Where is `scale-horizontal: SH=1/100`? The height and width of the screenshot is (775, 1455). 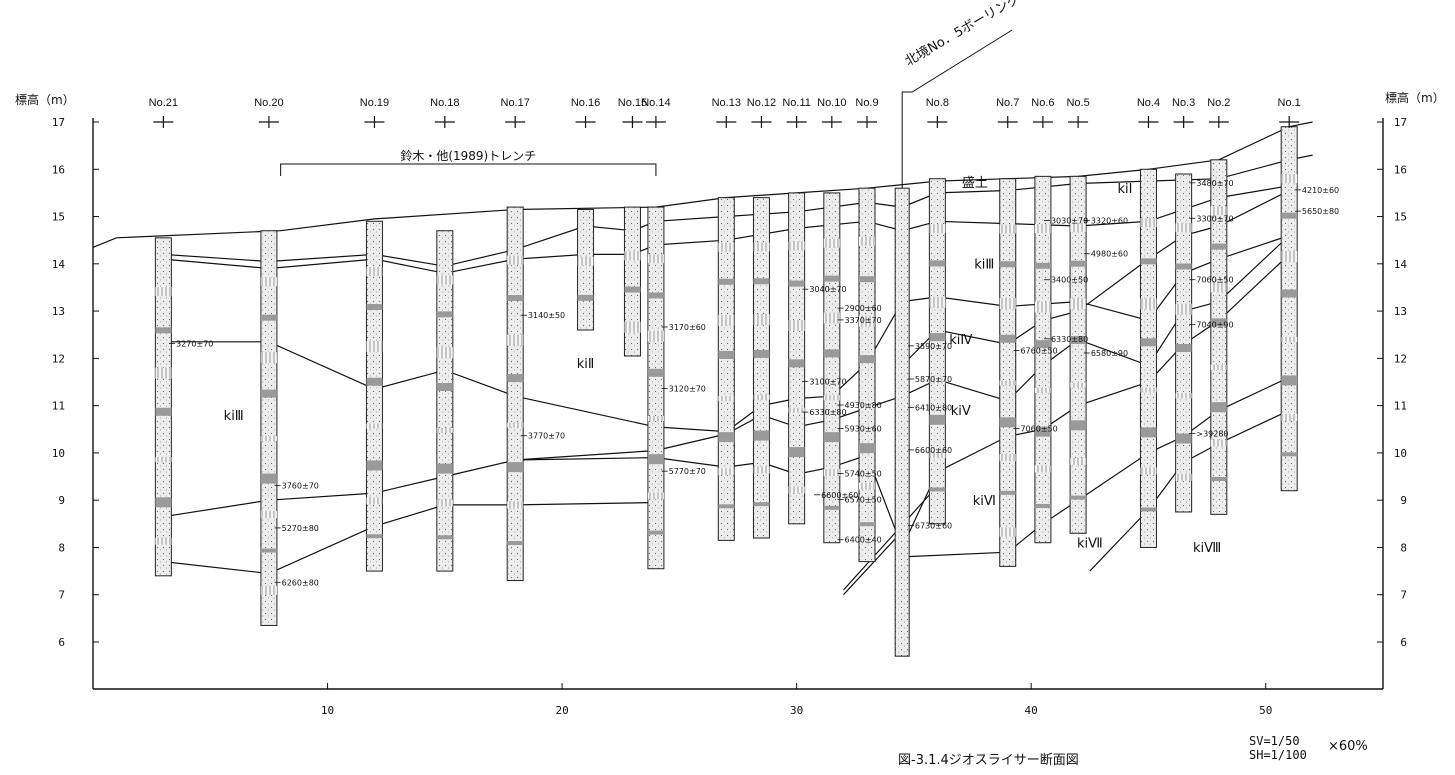 scale-horizontal: SH=1/100 is located at coordinates (1278, 755).